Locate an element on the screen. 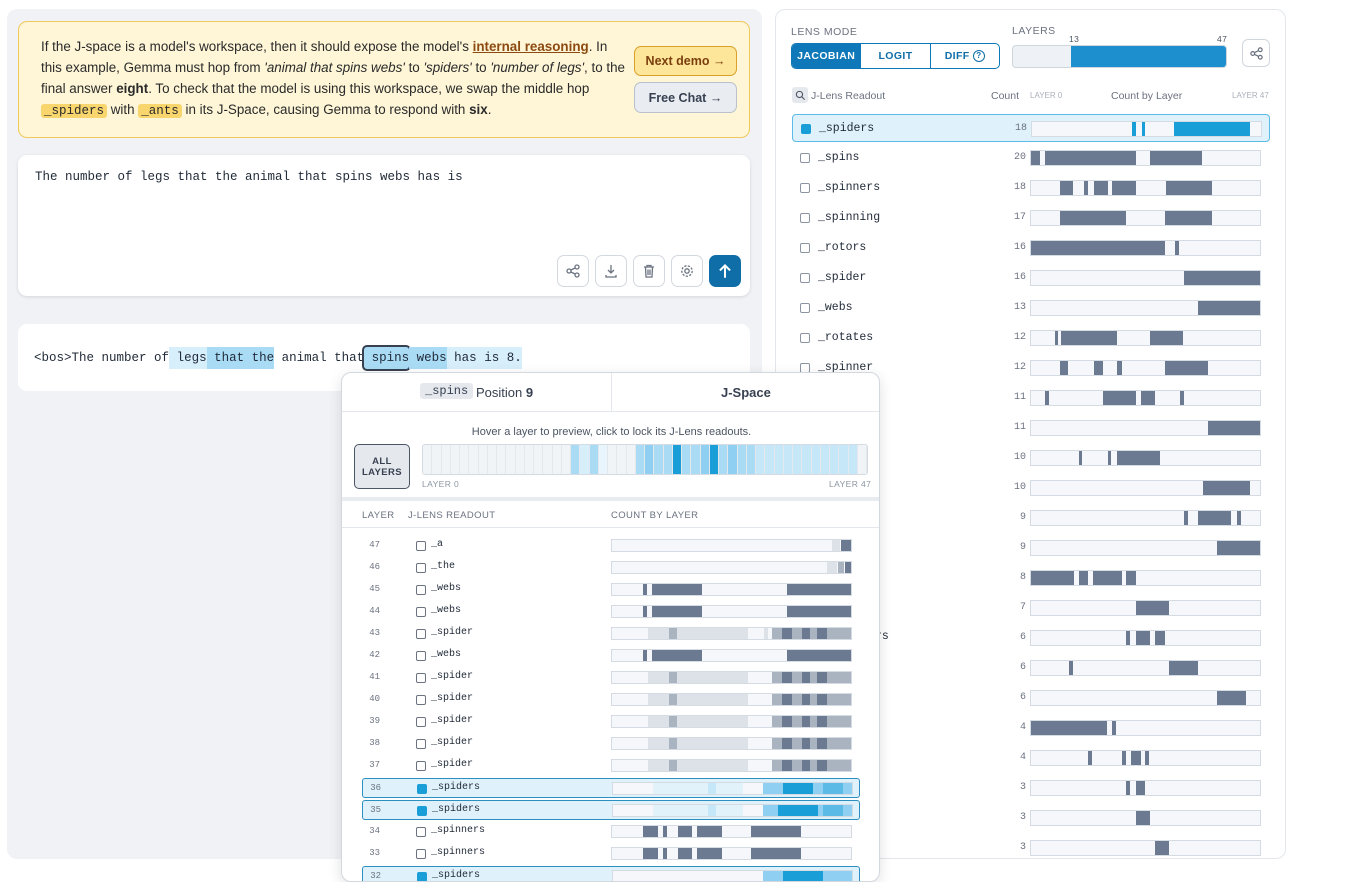 This screenshot has width=1349, height=882. layer-range-fill is located at coordinates (1148, 56).